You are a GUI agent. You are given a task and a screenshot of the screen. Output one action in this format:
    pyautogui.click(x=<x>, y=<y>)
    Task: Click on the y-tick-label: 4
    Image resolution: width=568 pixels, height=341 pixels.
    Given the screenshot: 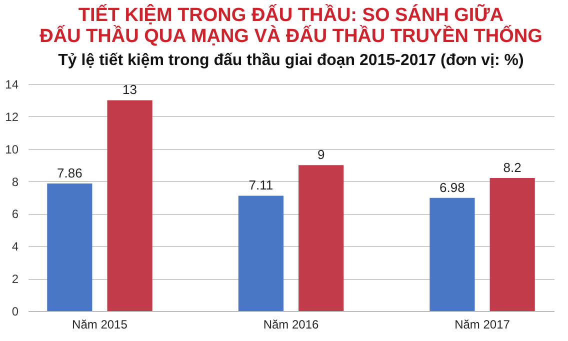 What is the action you would take?
    pyautogui.click(x=15, y=247)
    